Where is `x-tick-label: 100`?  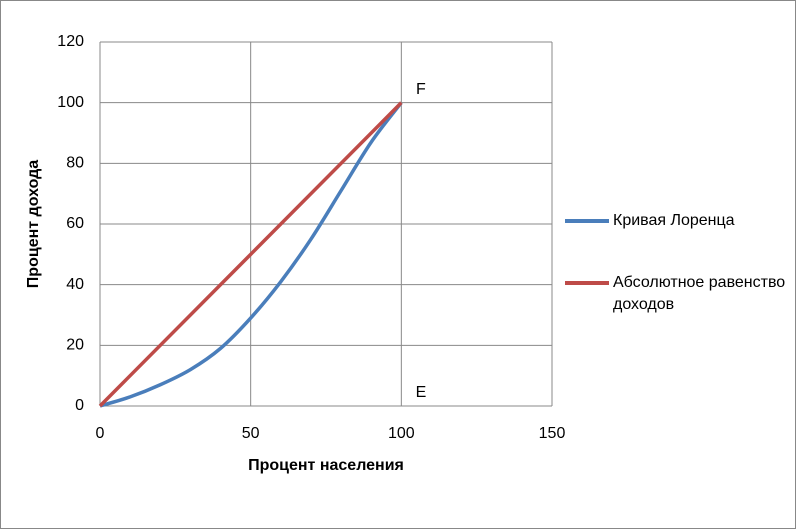
x-tick-label: 100 is located at coordinates (401, 433).